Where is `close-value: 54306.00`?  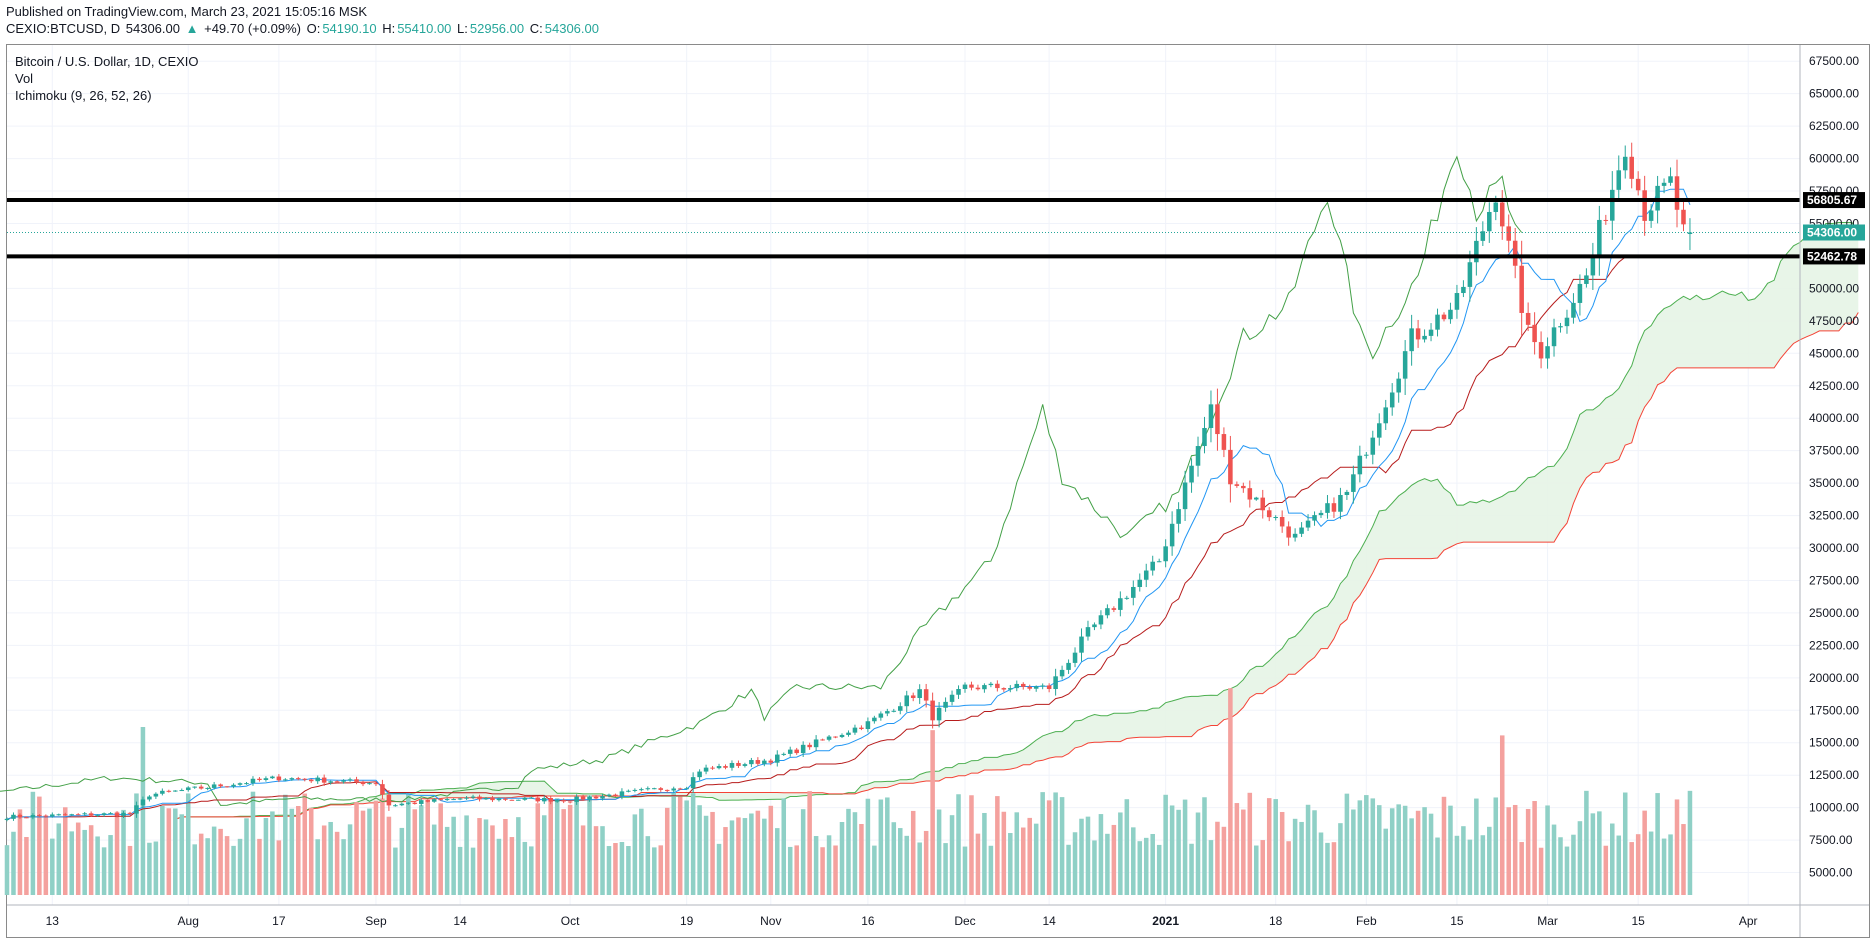 close-value: 54306.00 is located at coordinates (571, 28).